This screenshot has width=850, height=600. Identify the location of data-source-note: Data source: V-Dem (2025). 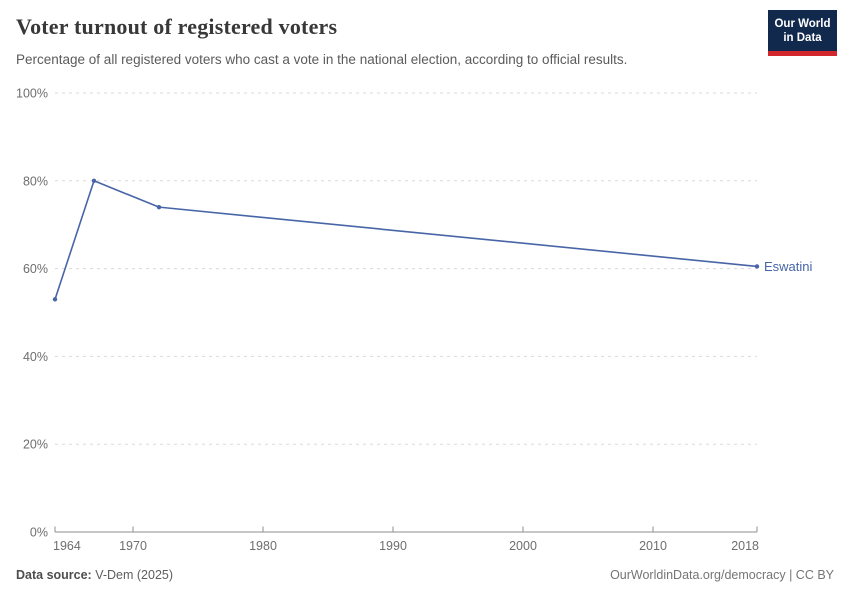
(94, 575).